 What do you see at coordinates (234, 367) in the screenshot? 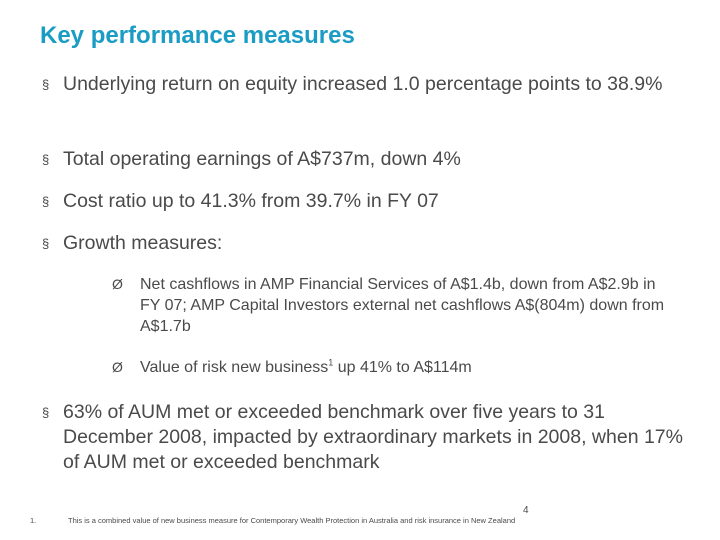
I see `sub-bullet-text-before: Value of risk new business` at bounding box center [234, 367].